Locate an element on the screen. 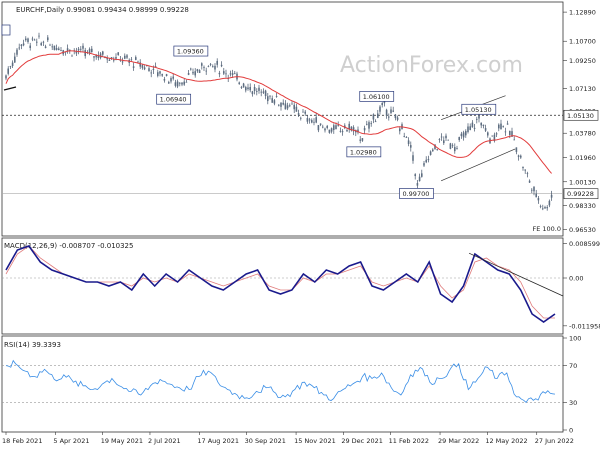 The image size is (600, 450). price-label: 1.06940 is located at coordinates (173, 100).